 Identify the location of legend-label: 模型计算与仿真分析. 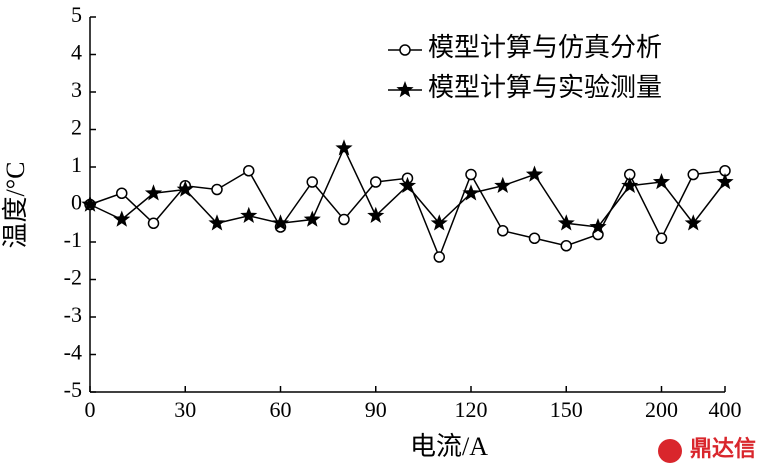
(545, 47).